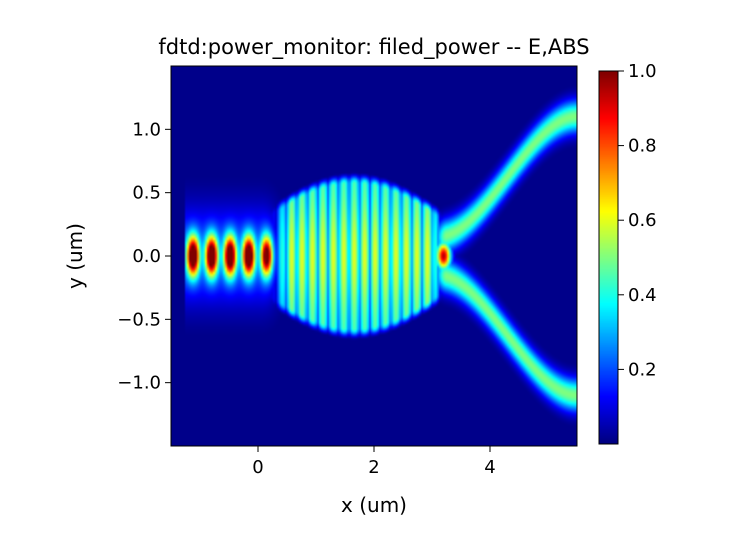 Image resolution: width=729 pixels, height=537 pixels. I want to click on y-axis-ticks: −1.0 −0.5 0.0 0.5 1.0, so click(144, 256).